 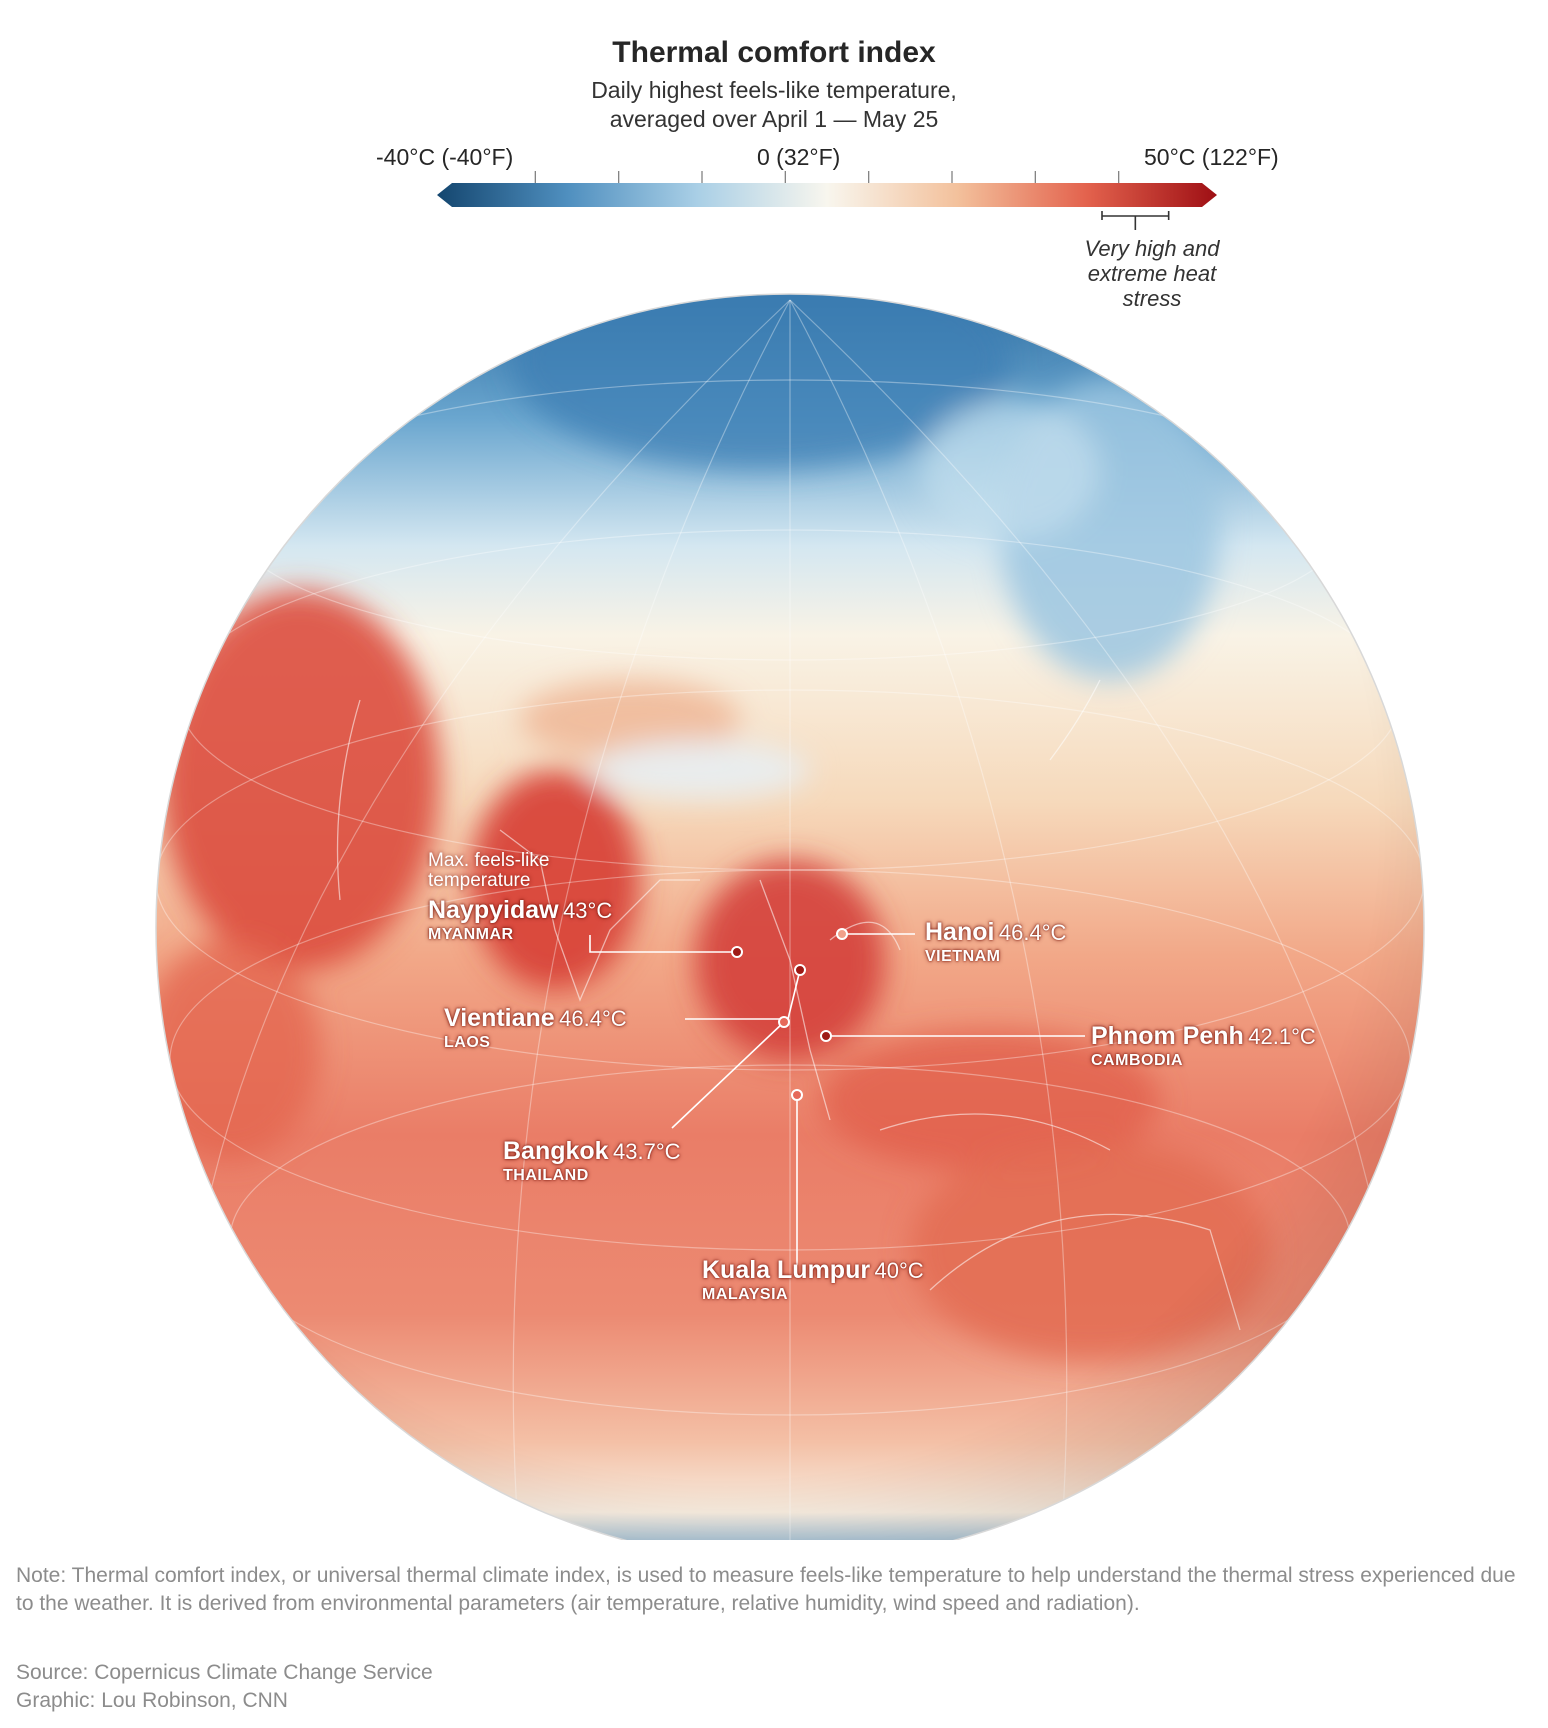 I want to click on city-country: LAOS, so click(x=467, y=1042).